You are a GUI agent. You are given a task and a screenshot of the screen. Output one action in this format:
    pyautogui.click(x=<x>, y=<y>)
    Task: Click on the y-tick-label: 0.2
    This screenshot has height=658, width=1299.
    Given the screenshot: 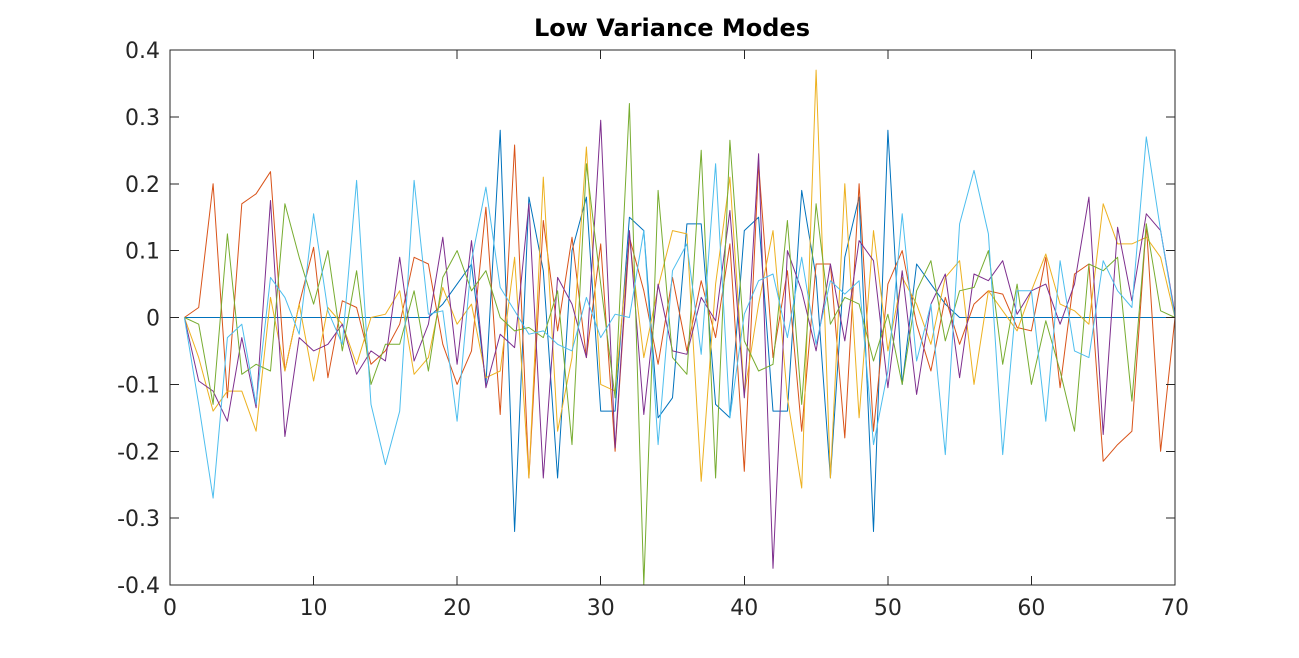 What is the action you would take?
    pyautogui.click(x=142, y=185)
    